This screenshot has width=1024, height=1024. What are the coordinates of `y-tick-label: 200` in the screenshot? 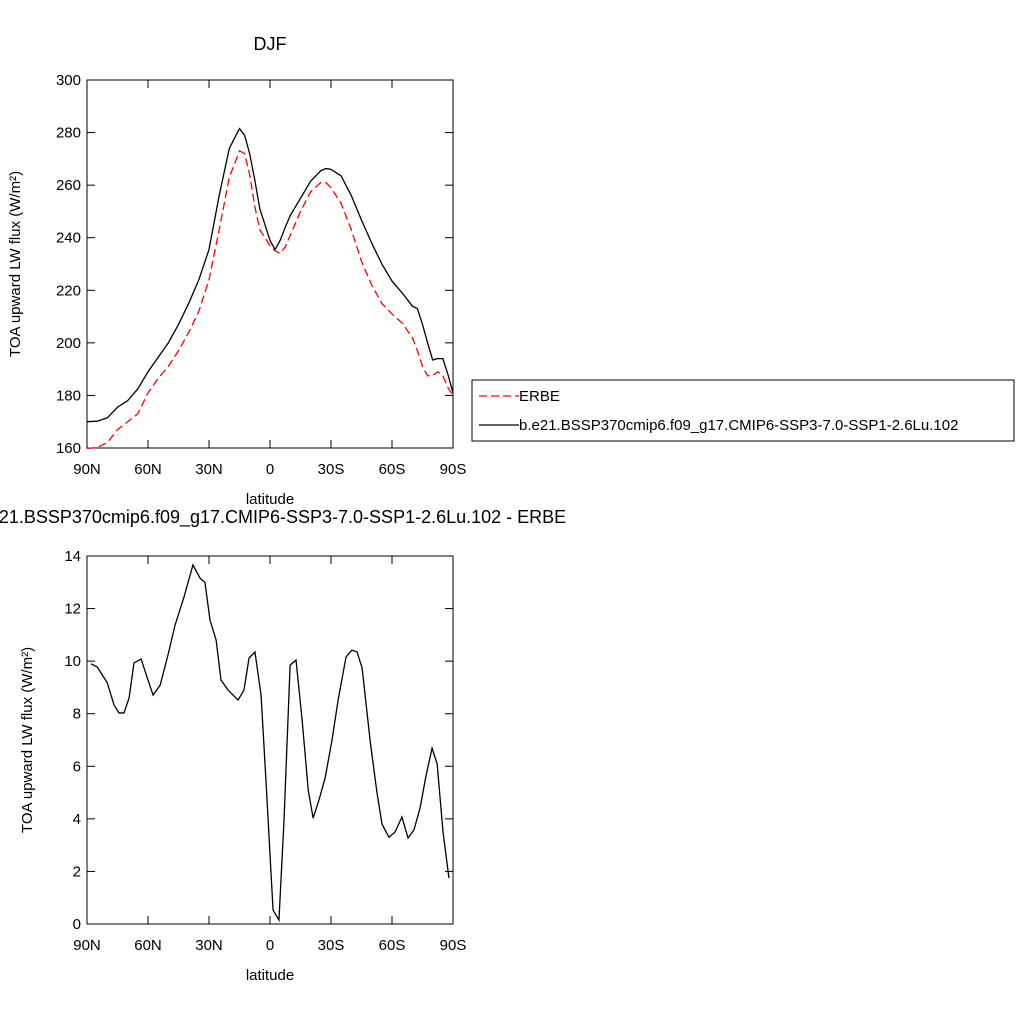 It's located at (68, 343).